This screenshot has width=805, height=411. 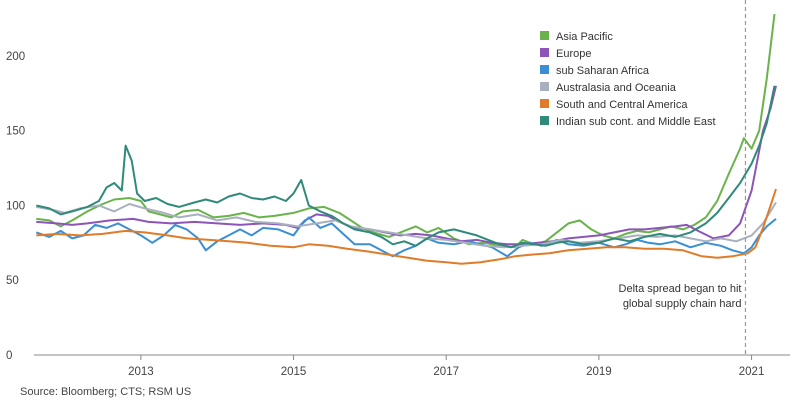 I want to click on y-tick-label: 150, so click(x=15, y=132).